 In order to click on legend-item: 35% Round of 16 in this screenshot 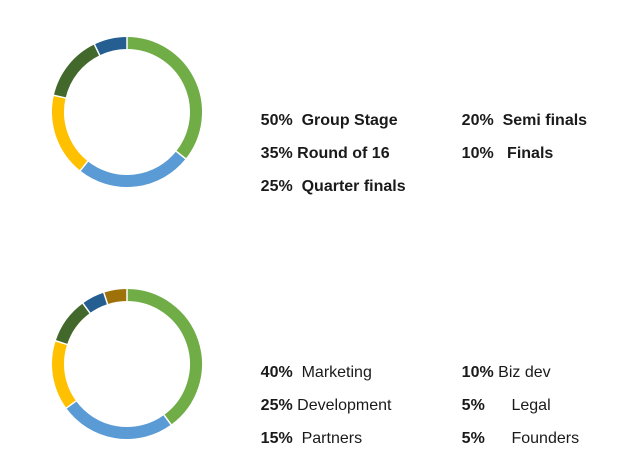, I will do `click(312, 154)`.